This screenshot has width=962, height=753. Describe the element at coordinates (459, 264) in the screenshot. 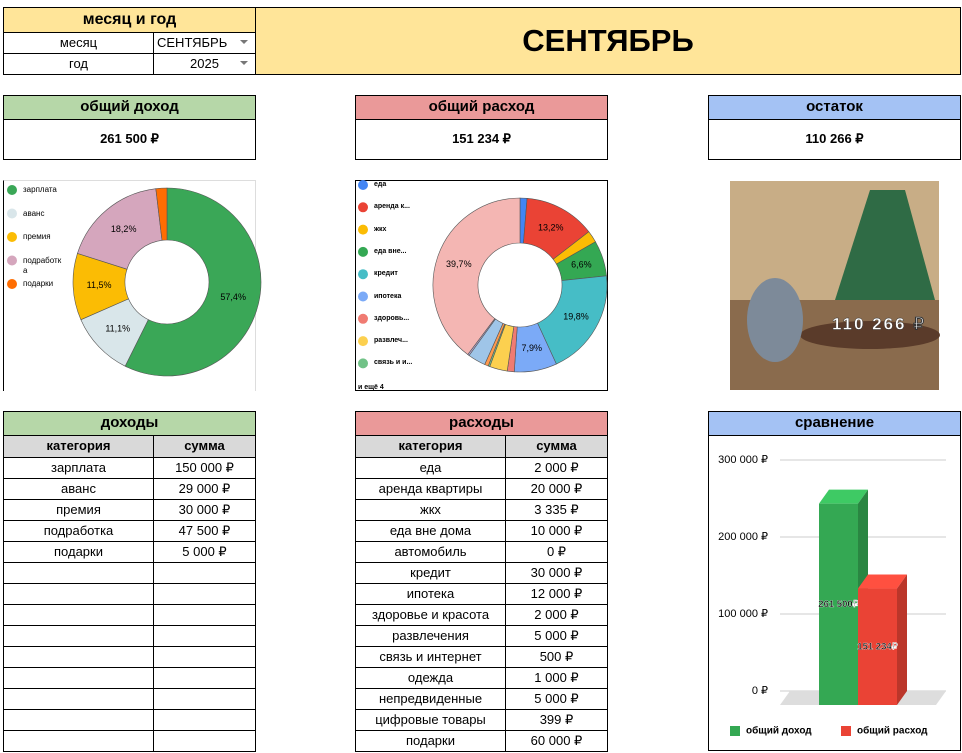

I see `slice-label: 39,7%` at that location.